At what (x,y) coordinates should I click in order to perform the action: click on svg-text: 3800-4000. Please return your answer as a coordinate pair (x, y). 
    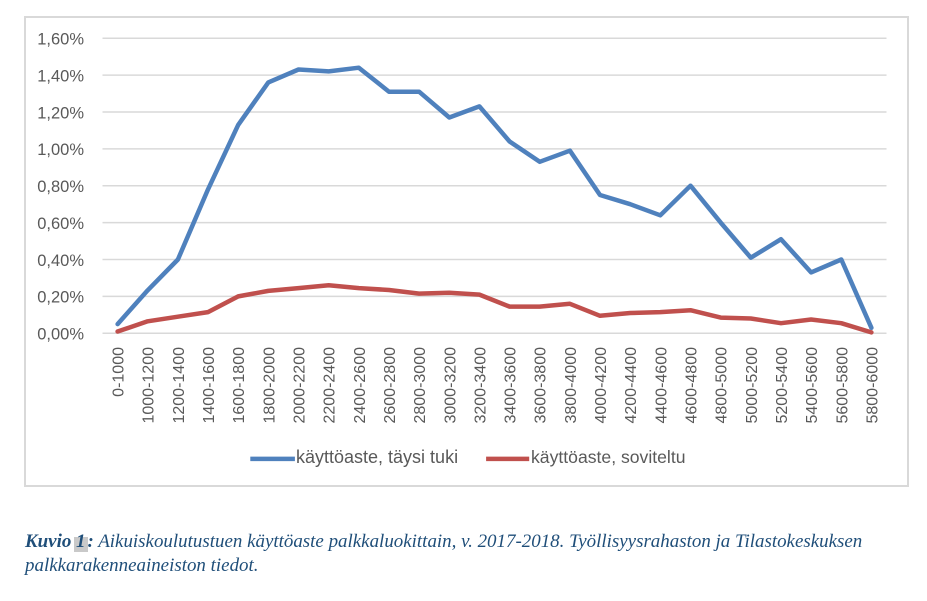
    Looking at the image, I should click on (571, 385).